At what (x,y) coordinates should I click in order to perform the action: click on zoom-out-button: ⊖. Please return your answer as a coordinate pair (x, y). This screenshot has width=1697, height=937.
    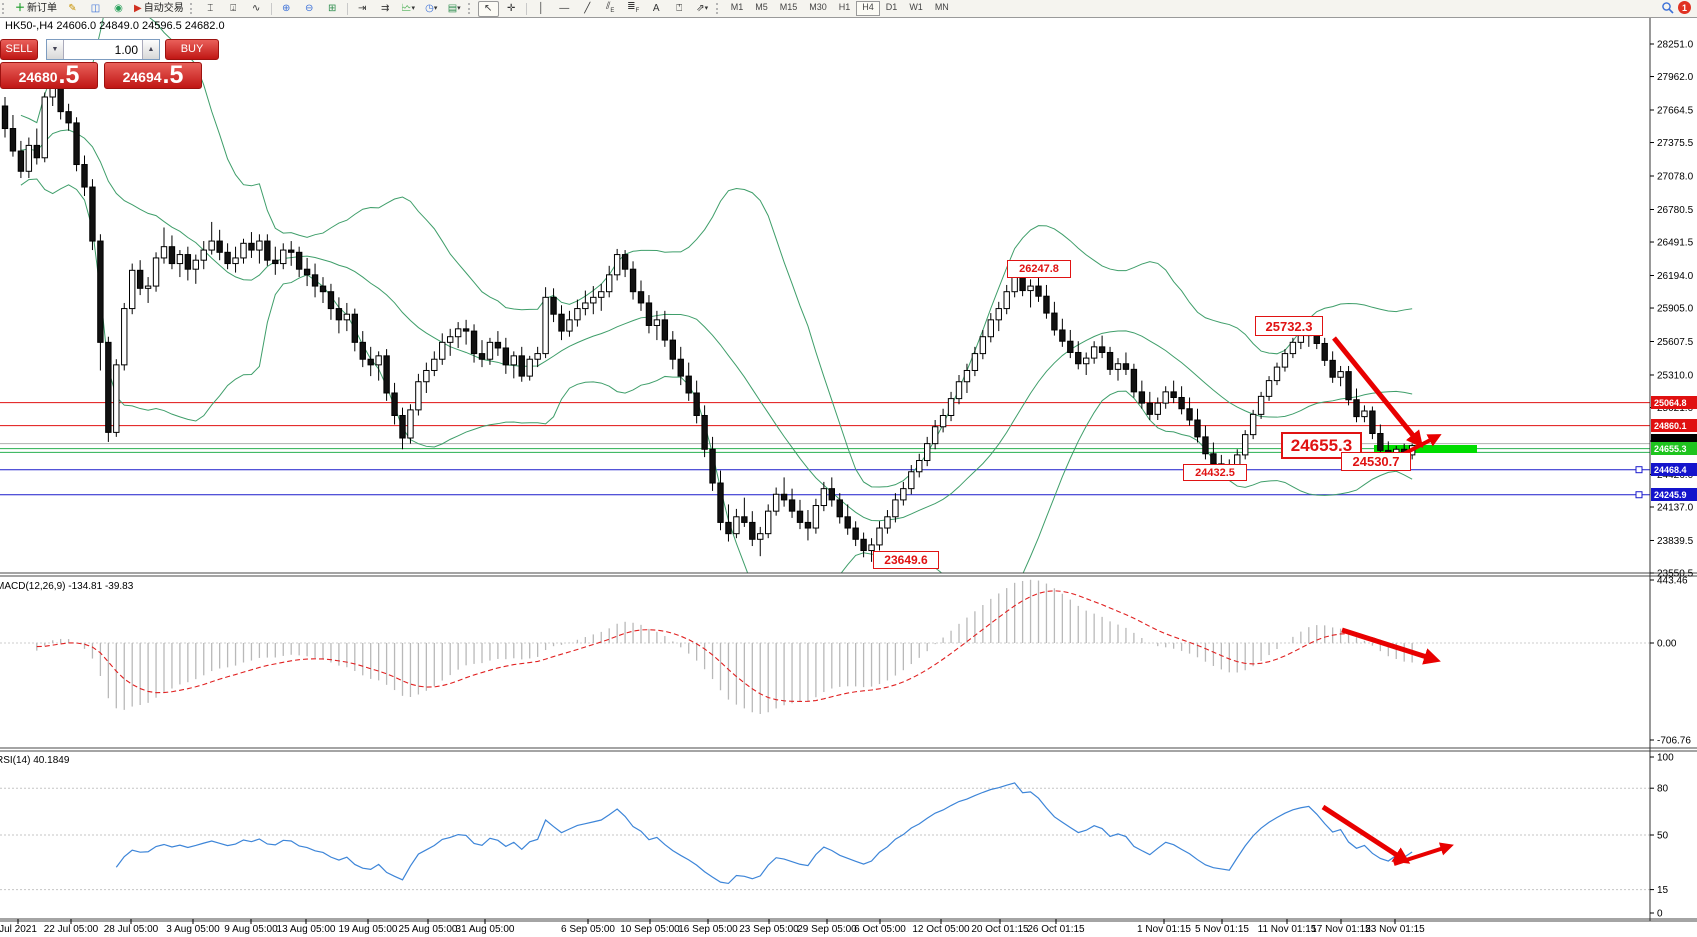
    Looking at the image, I should click on (309, 9).